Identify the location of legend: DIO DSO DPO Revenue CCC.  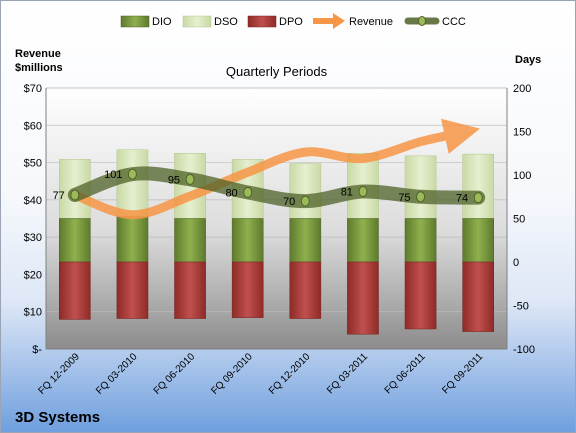
(293, 21).